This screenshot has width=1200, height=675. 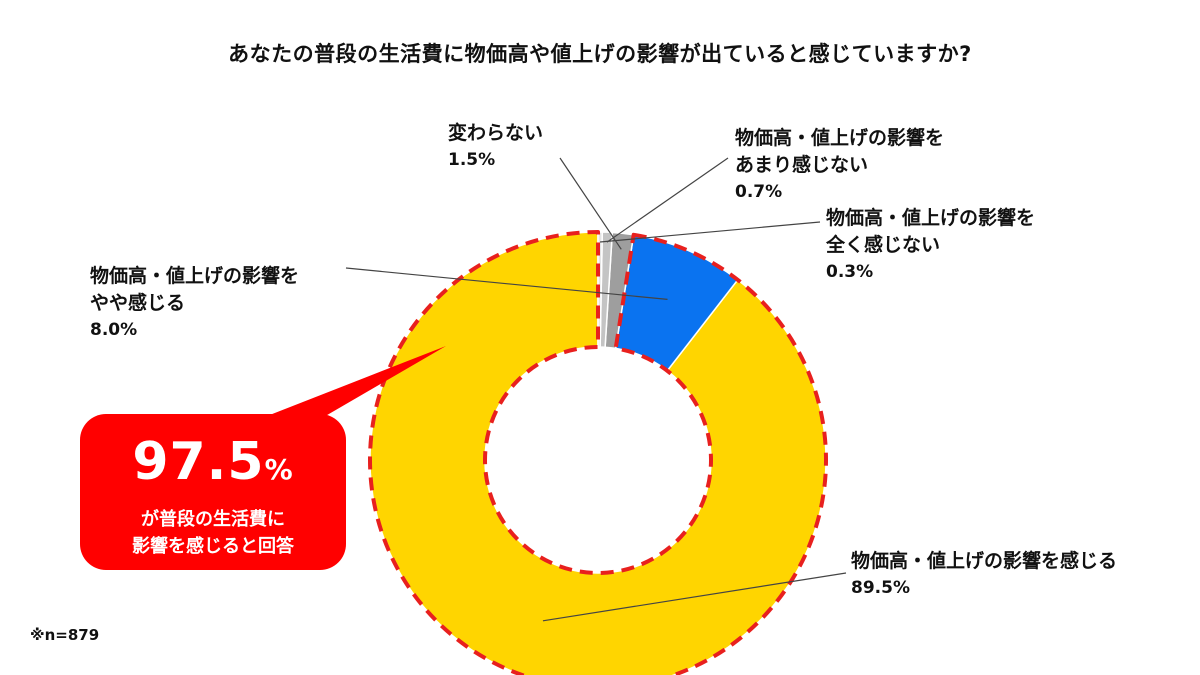 What do you see at coordinates (213, 546) in the screenshot?
I see `callout-line2: 影響を感じると回答` at bounding box center [213, 546].